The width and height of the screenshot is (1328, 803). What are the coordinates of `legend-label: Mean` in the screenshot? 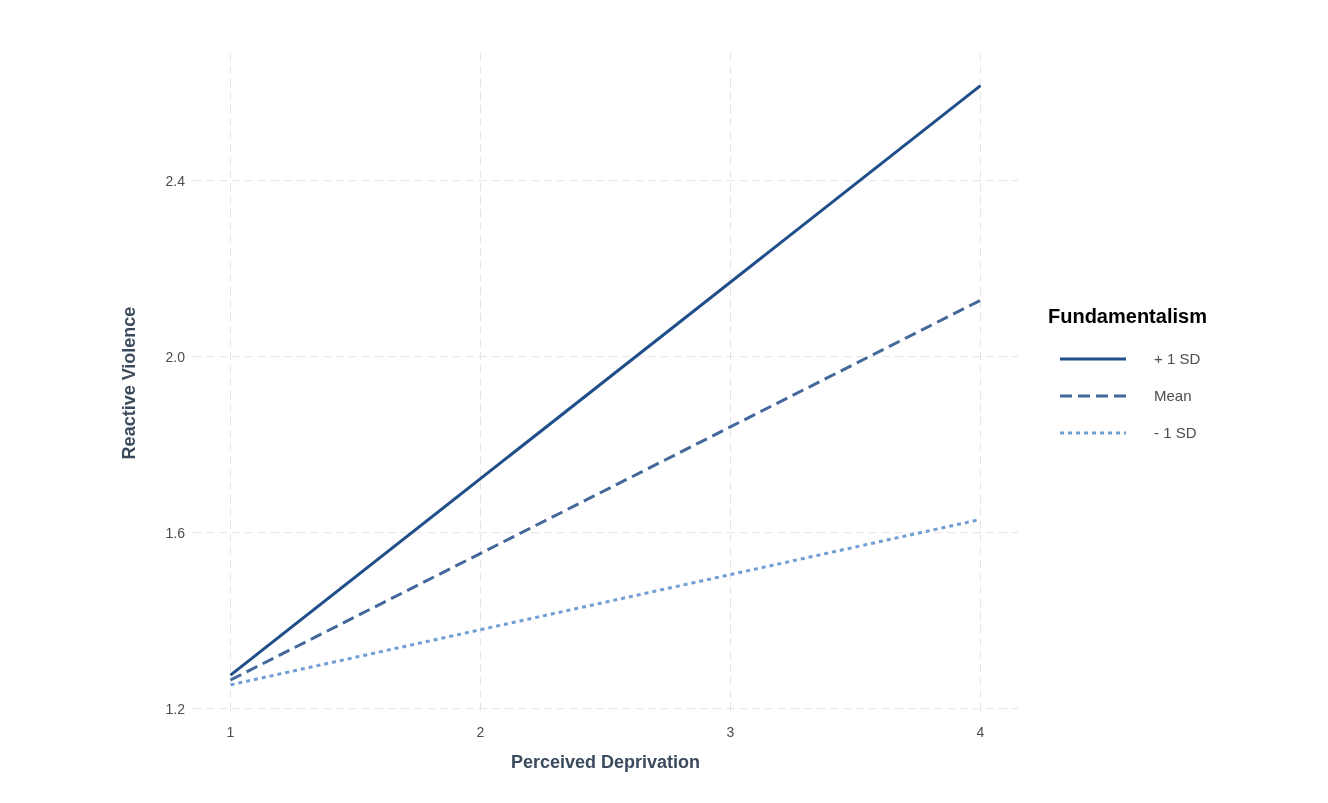 It's located at (1173, 396).